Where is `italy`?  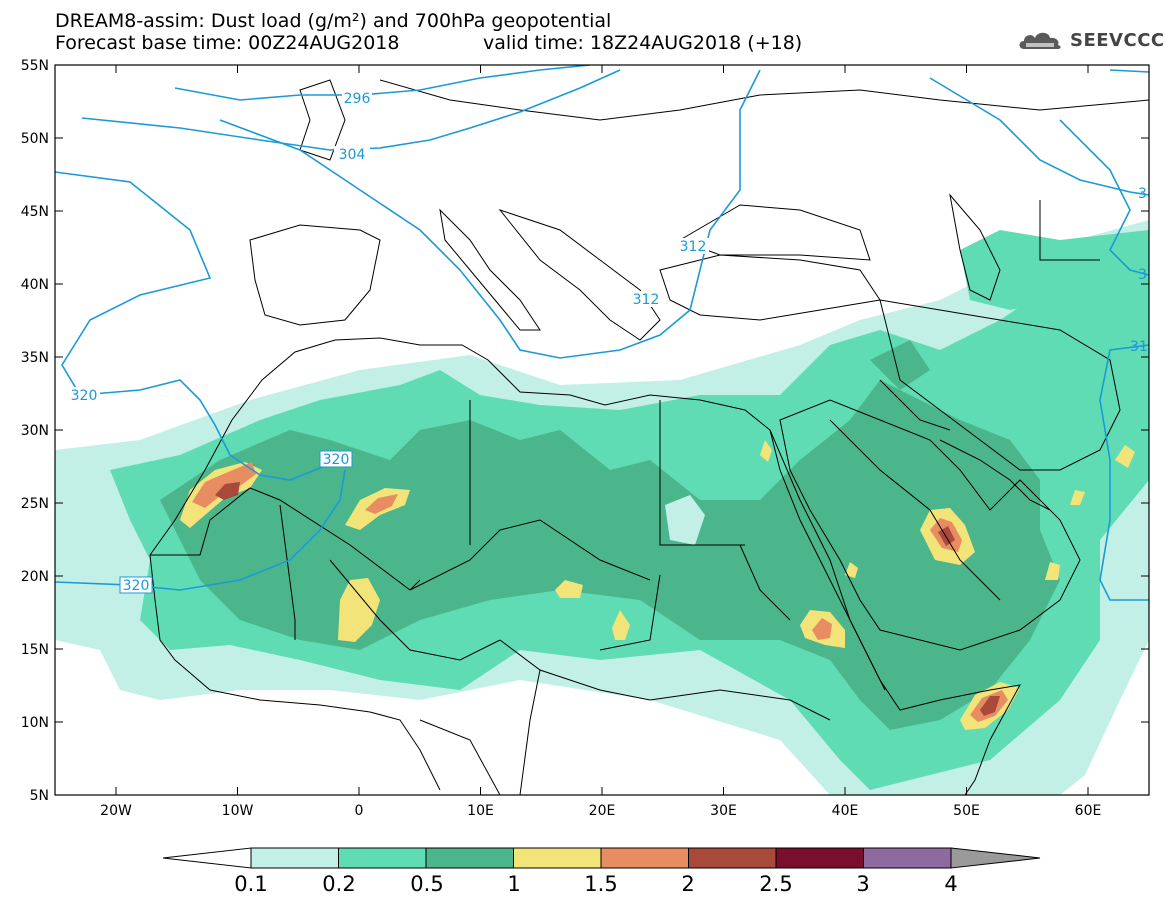 italy is located at coordinates (490, 269).